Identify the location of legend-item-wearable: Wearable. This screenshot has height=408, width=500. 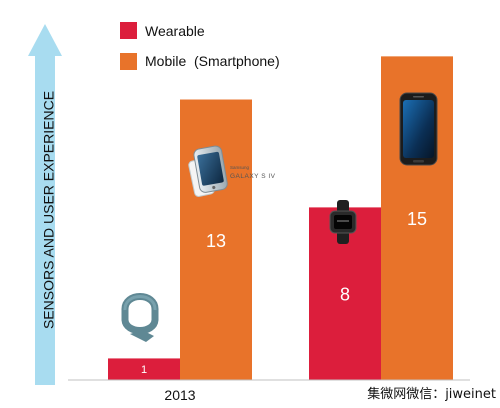
(162, 30).